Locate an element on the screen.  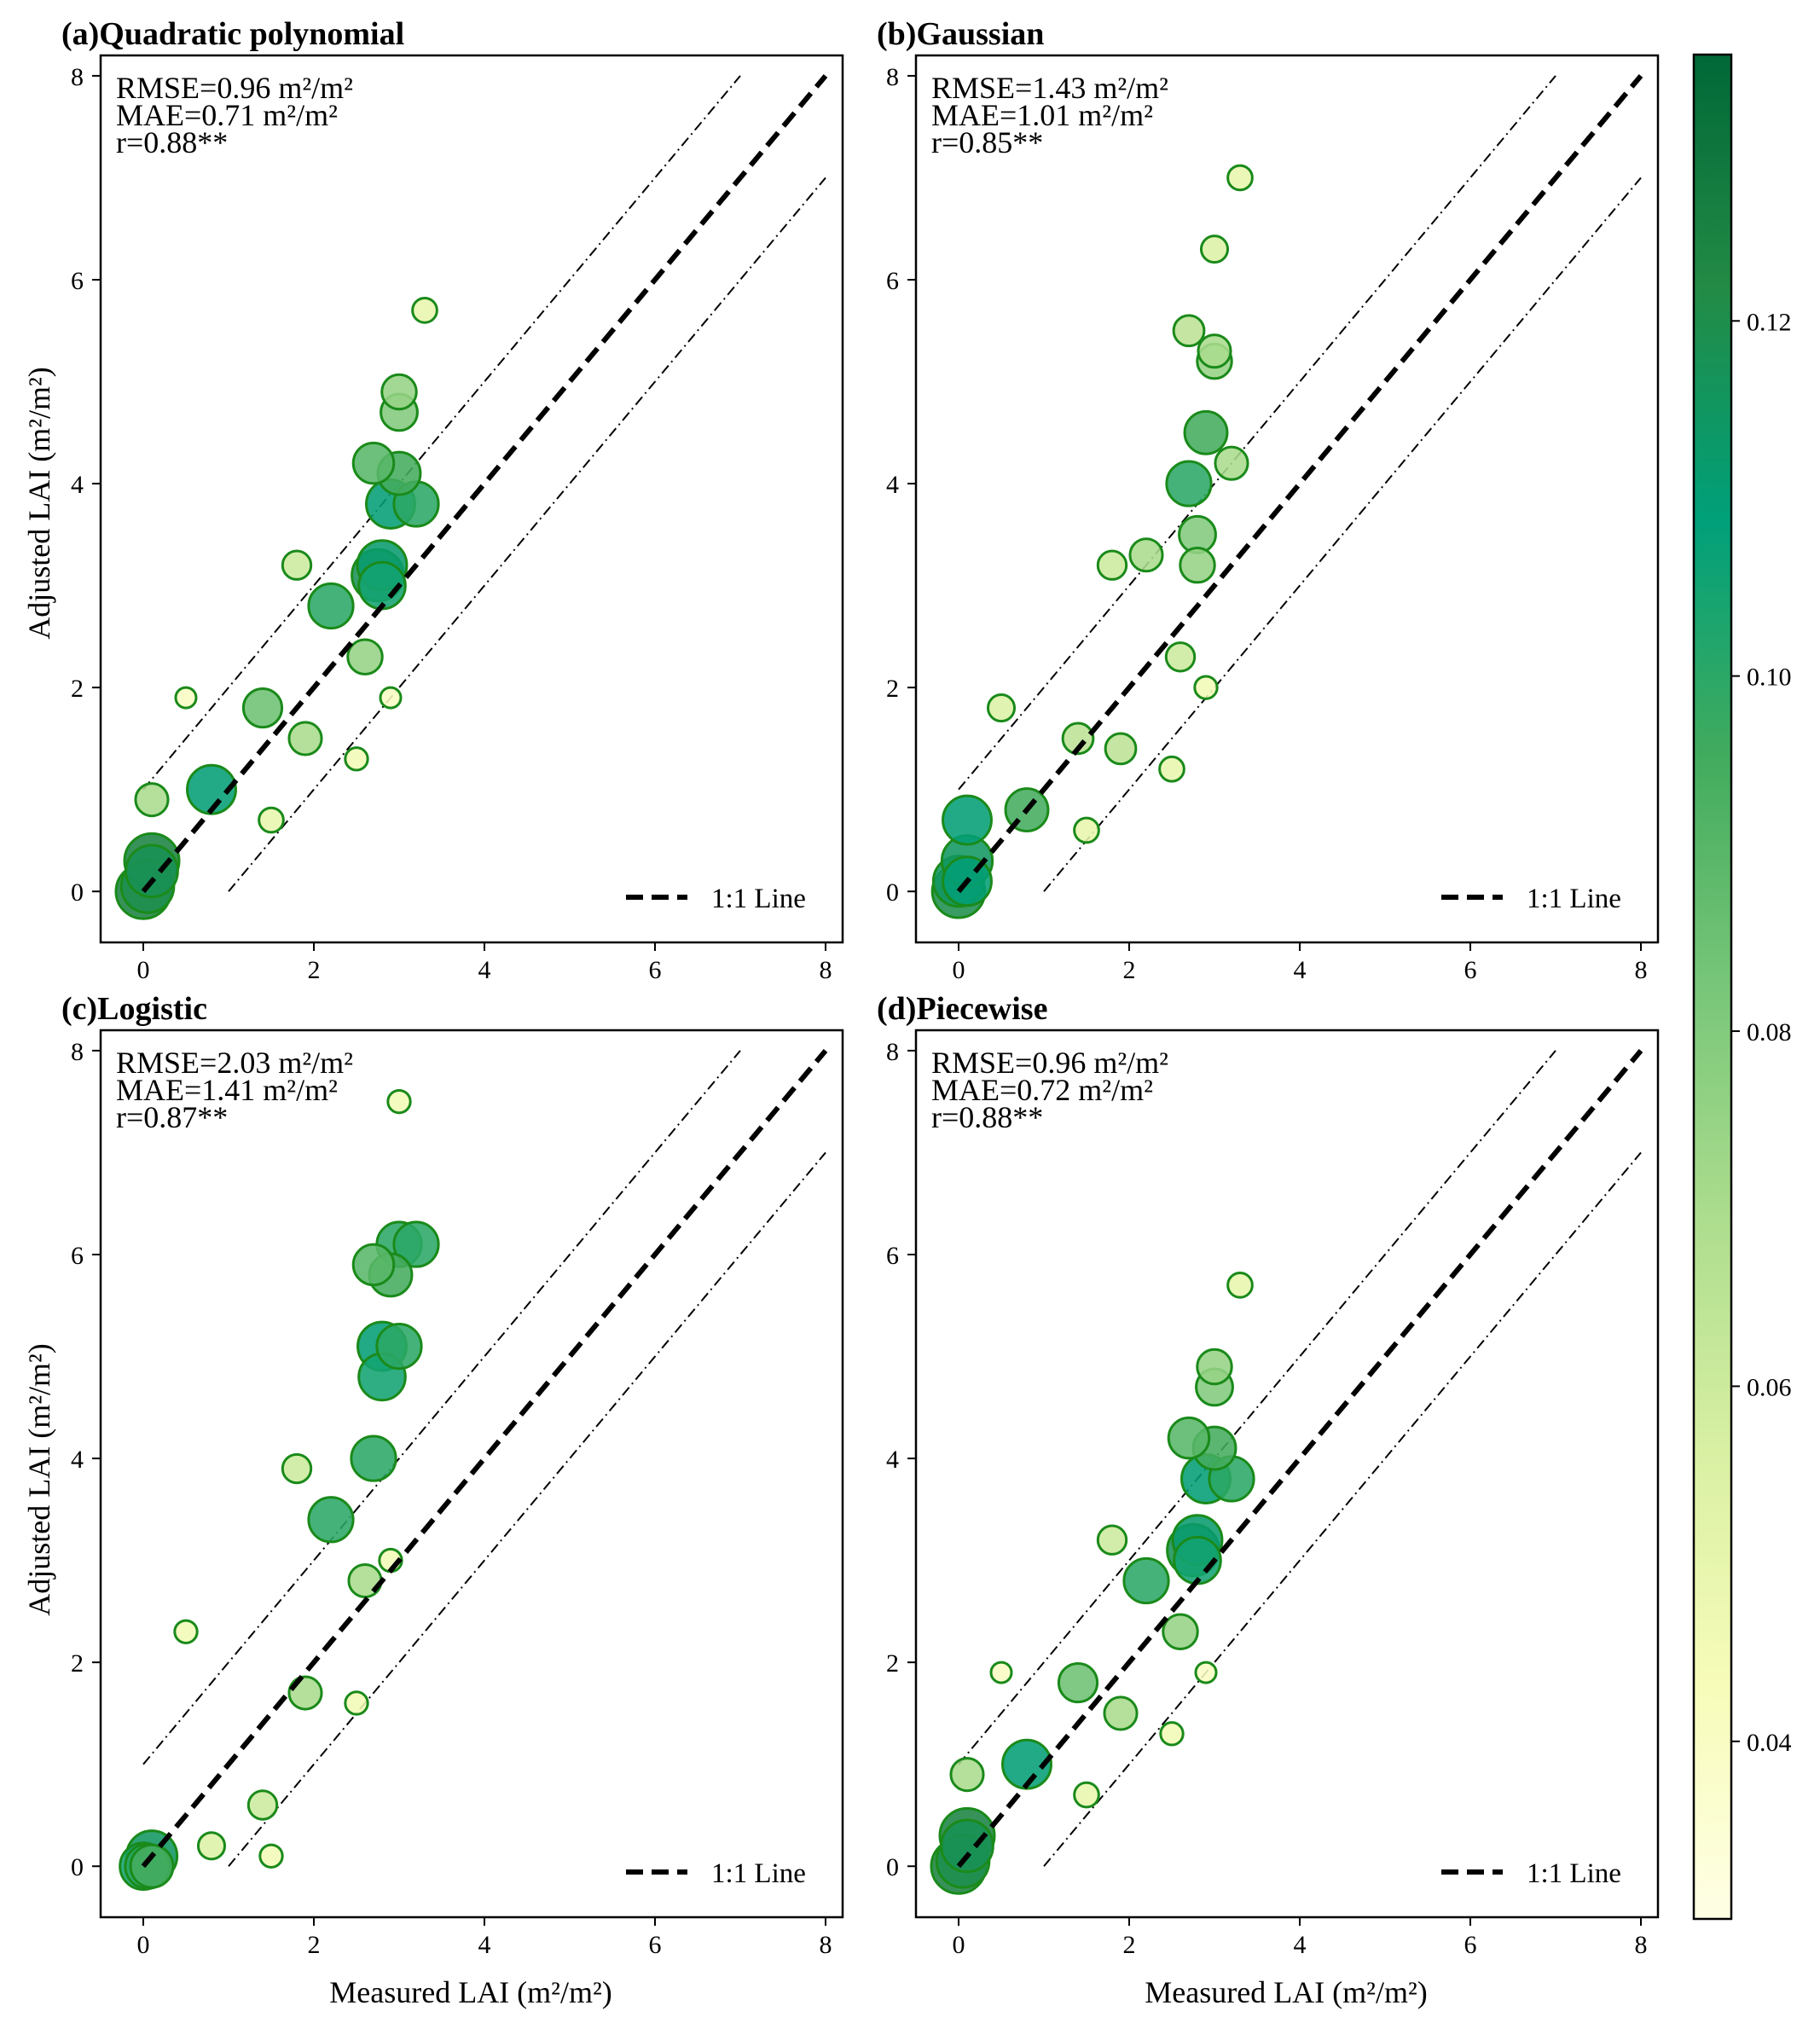
colorbar-tick-label: 0.10 is located at coordinates (1769, 678).